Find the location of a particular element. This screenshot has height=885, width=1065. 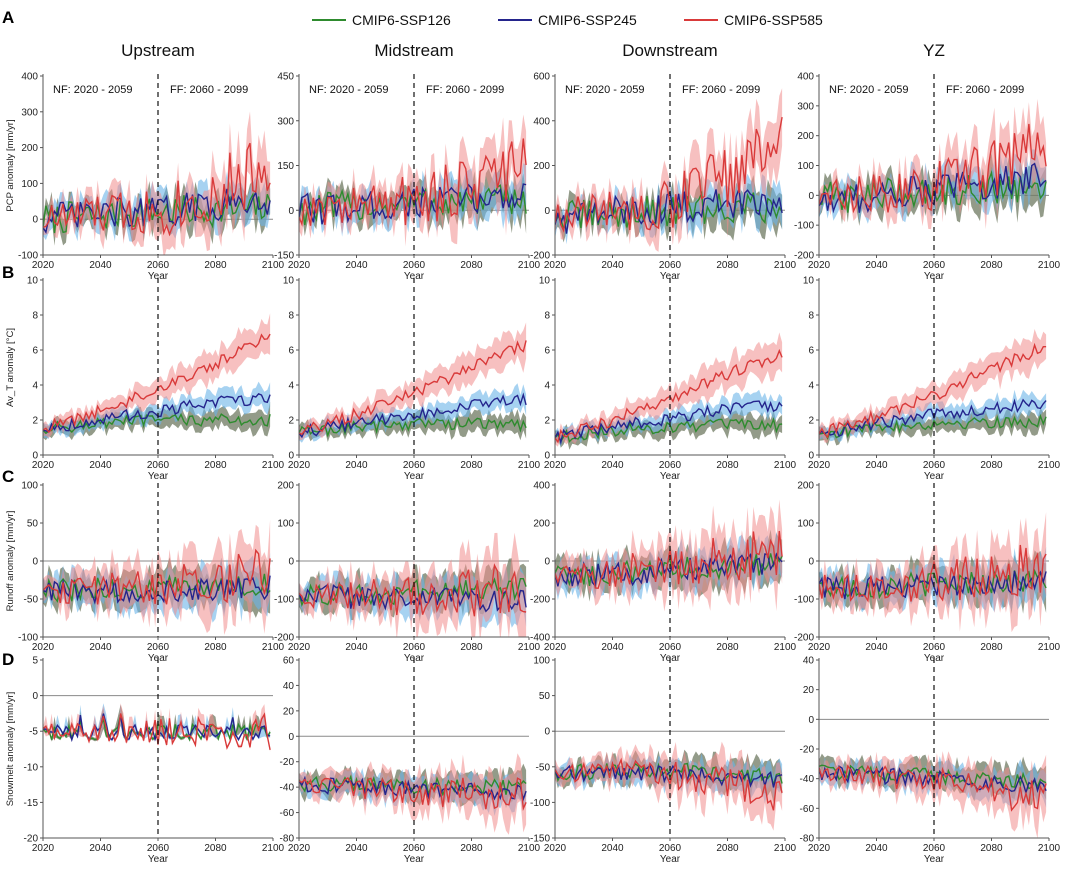

y-axis-label: PCP anomaly [mm/yr] is located at coordinates (10, 165).